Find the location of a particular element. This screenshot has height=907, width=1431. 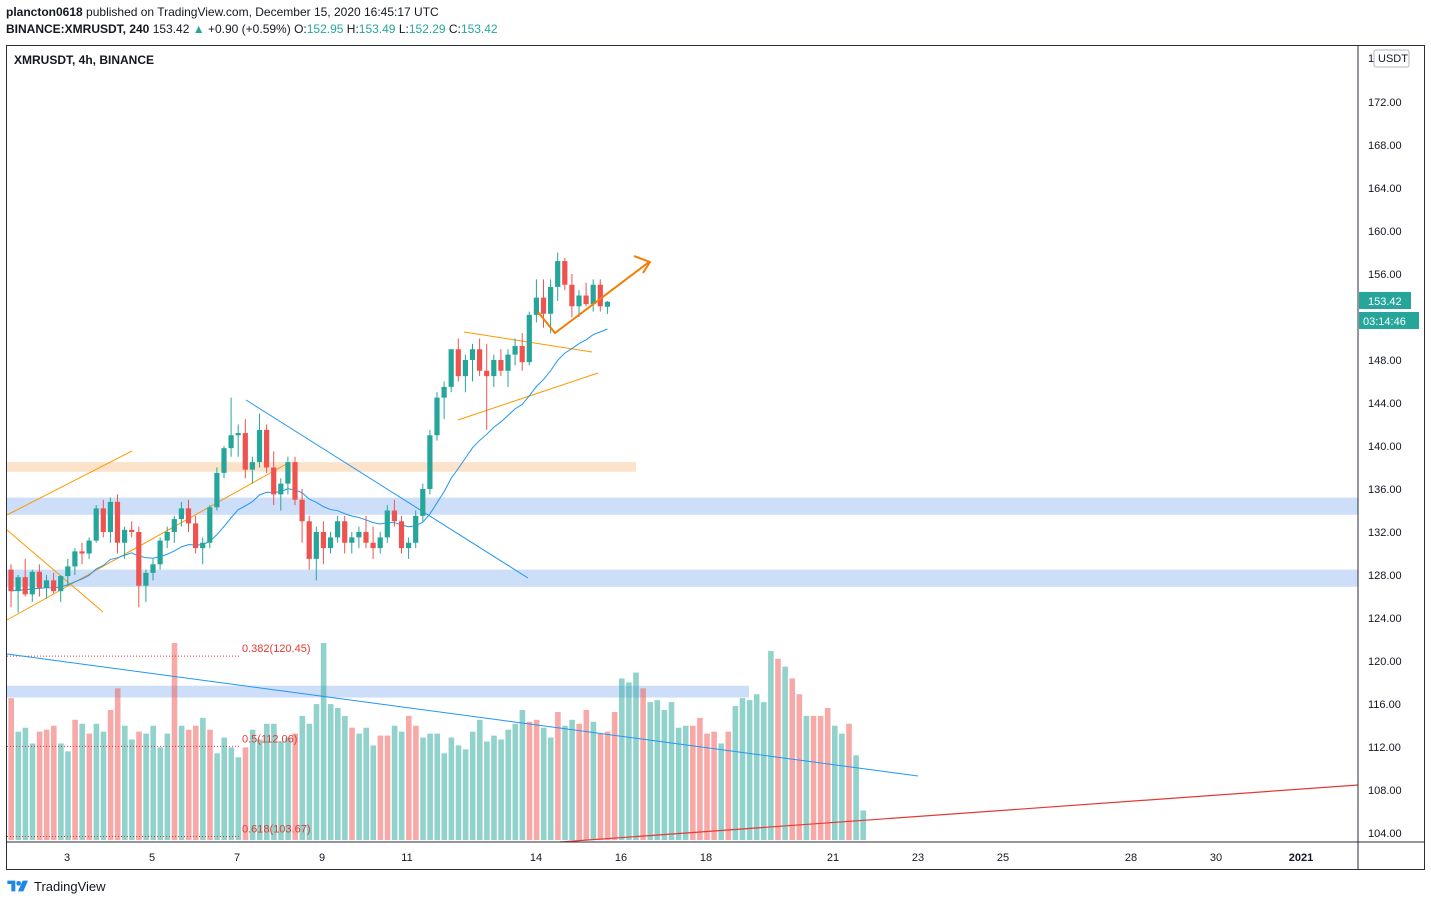

projection-arrow is located at coordinates (593, 297).